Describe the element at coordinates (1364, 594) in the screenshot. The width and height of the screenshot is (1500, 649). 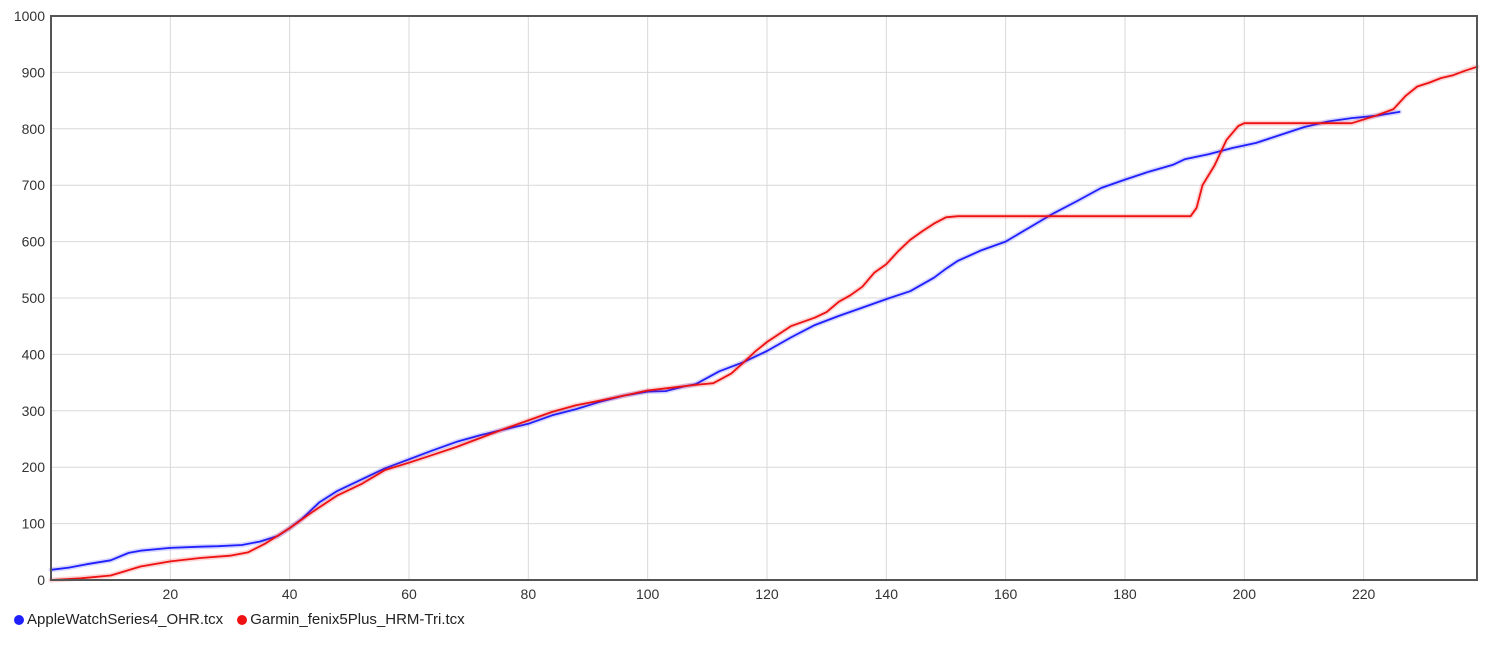
I see `x-tick-label: 220` at that location.